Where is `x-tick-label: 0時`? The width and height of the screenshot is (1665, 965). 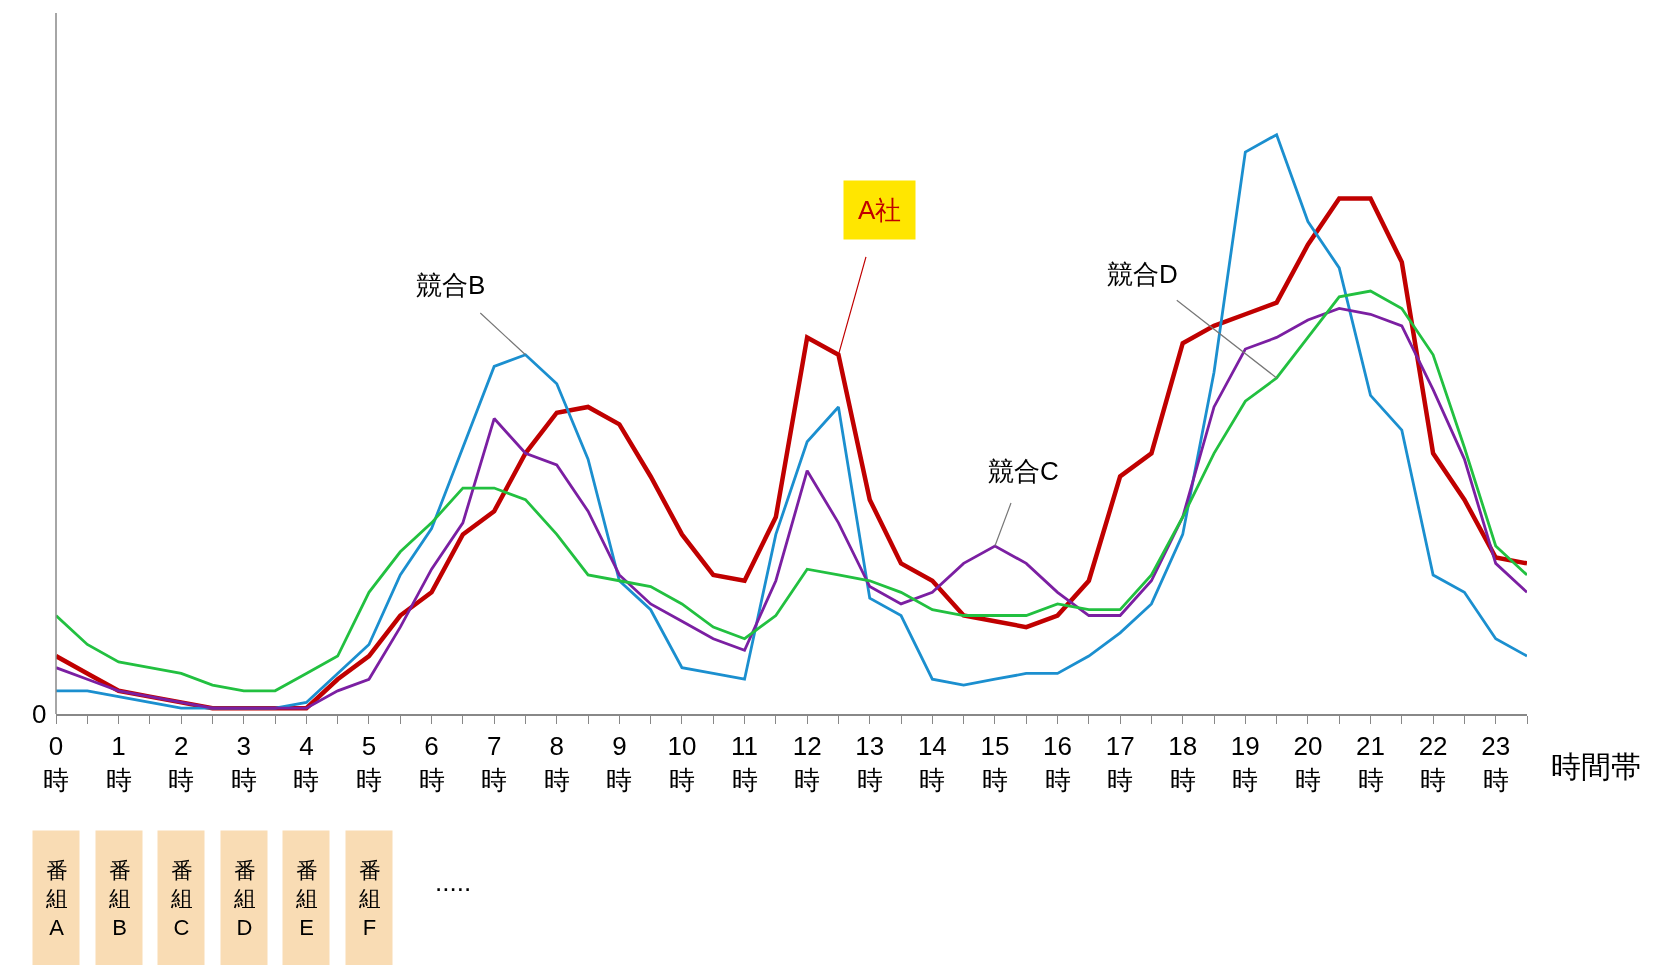 x-tick-label: 0時 is located at coordinates (56, 762).